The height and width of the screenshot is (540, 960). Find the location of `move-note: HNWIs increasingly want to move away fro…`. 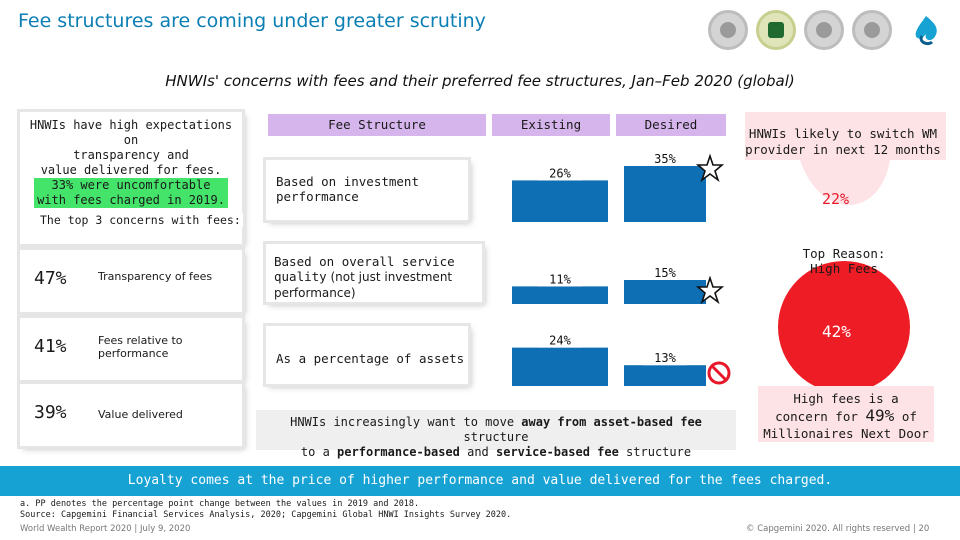

move-note: HNWIs increasingly want to move away fro… is located at coordinates (496, 434).